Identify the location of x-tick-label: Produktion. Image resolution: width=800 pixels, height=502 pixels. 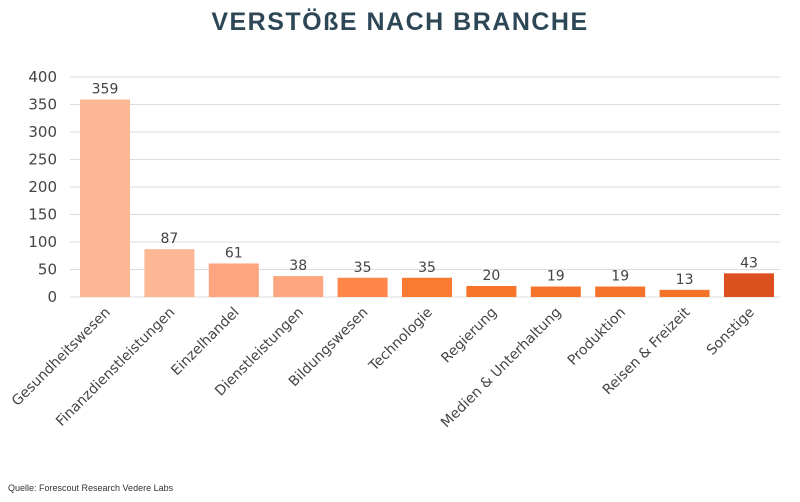
(597, 337).